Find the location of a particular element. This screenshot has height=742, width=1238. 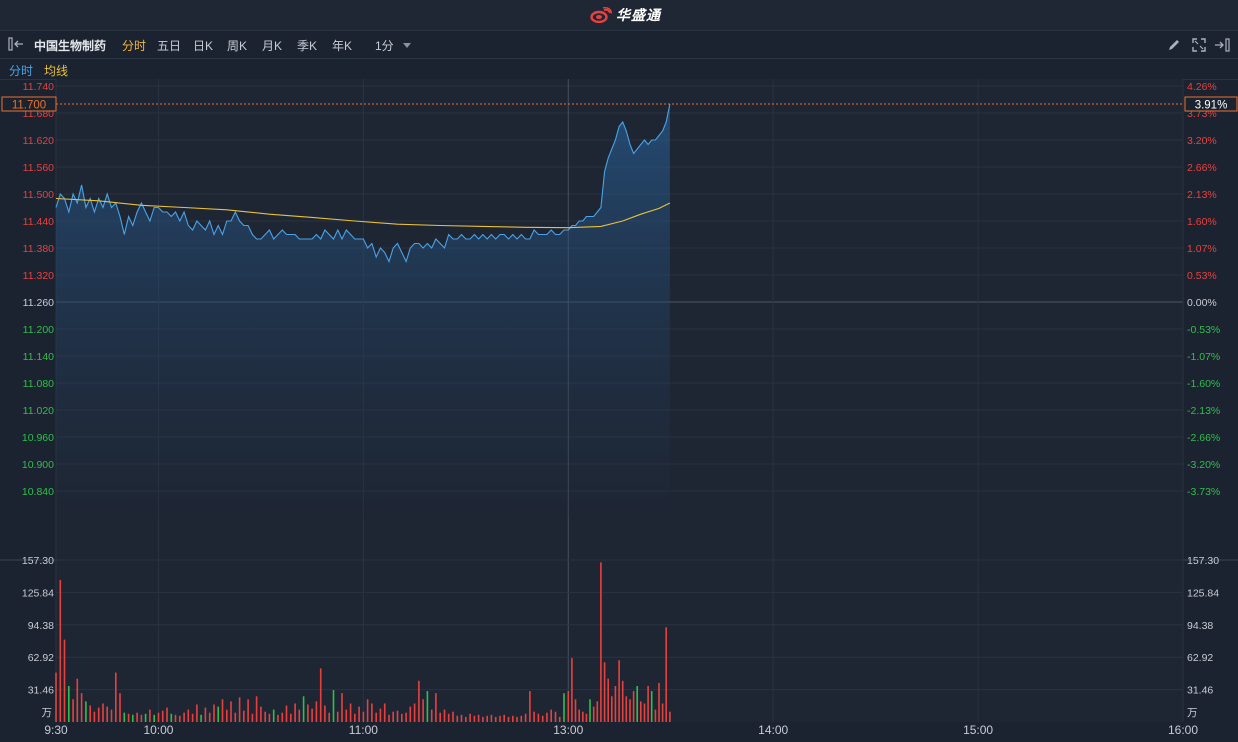

tab-quarterly-k: 季K is located at coordinates (307, 46).